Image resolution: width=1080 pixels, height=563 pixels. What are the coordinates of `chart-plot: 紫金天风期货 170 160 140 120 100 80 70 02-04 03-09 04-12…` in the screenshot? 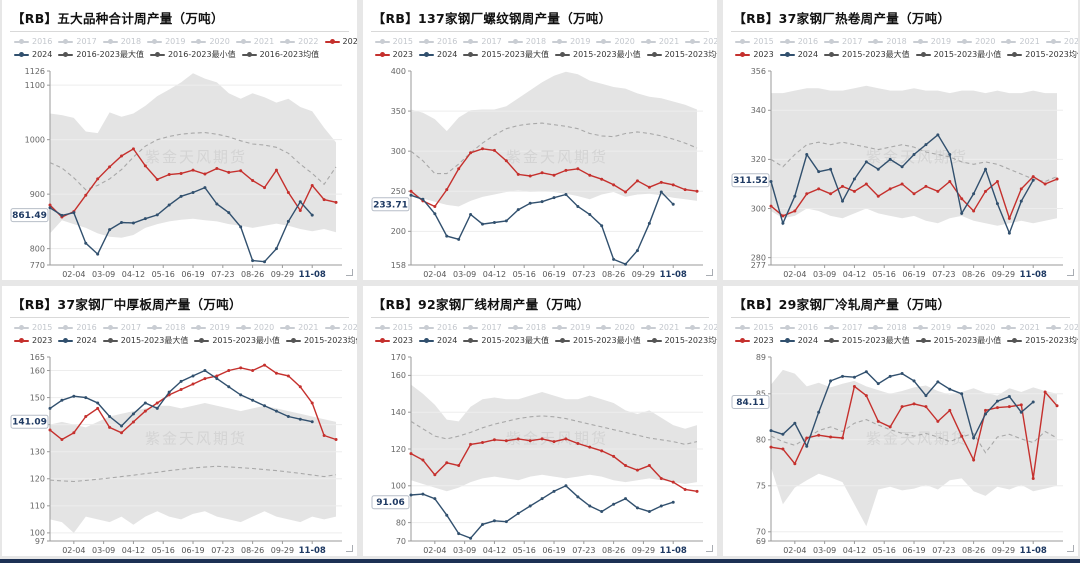 It's located at (541, 452).